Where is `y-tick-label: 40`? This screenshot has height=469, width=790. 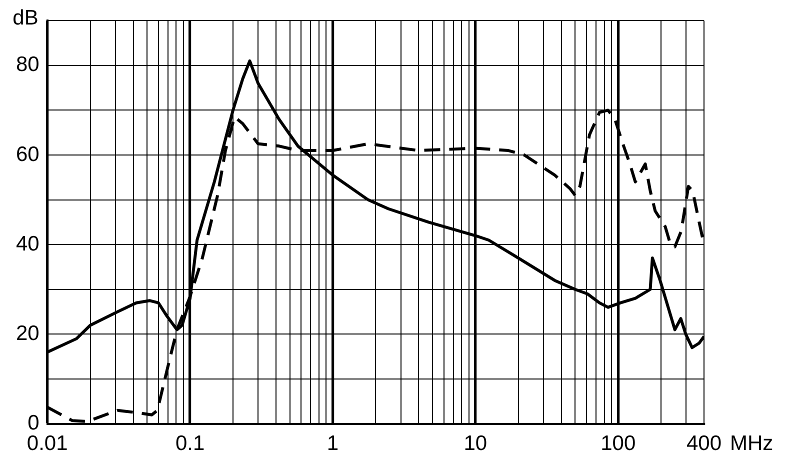 y-tick-label: 40 is located at coordinates (28, 244).